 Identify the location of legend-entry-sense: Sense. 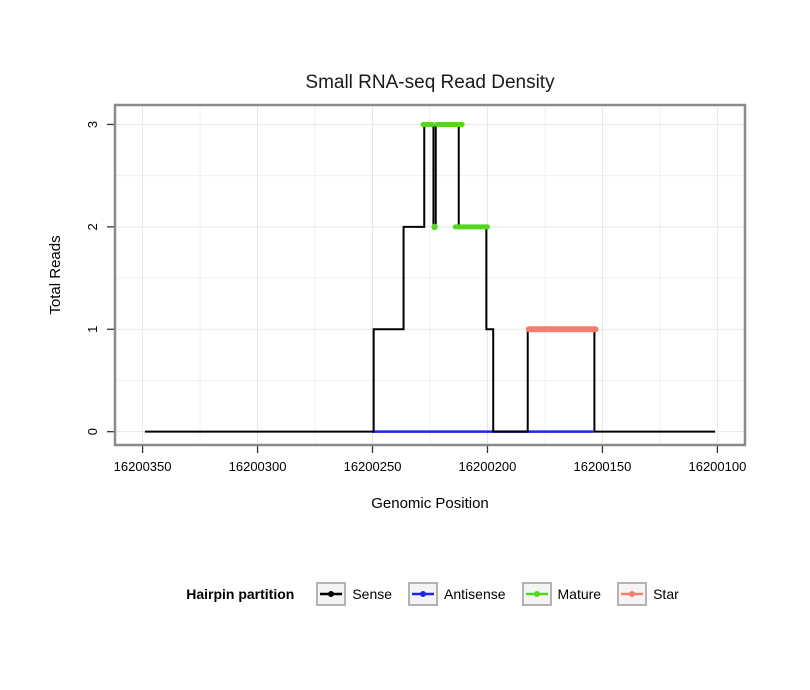
(354, 594).